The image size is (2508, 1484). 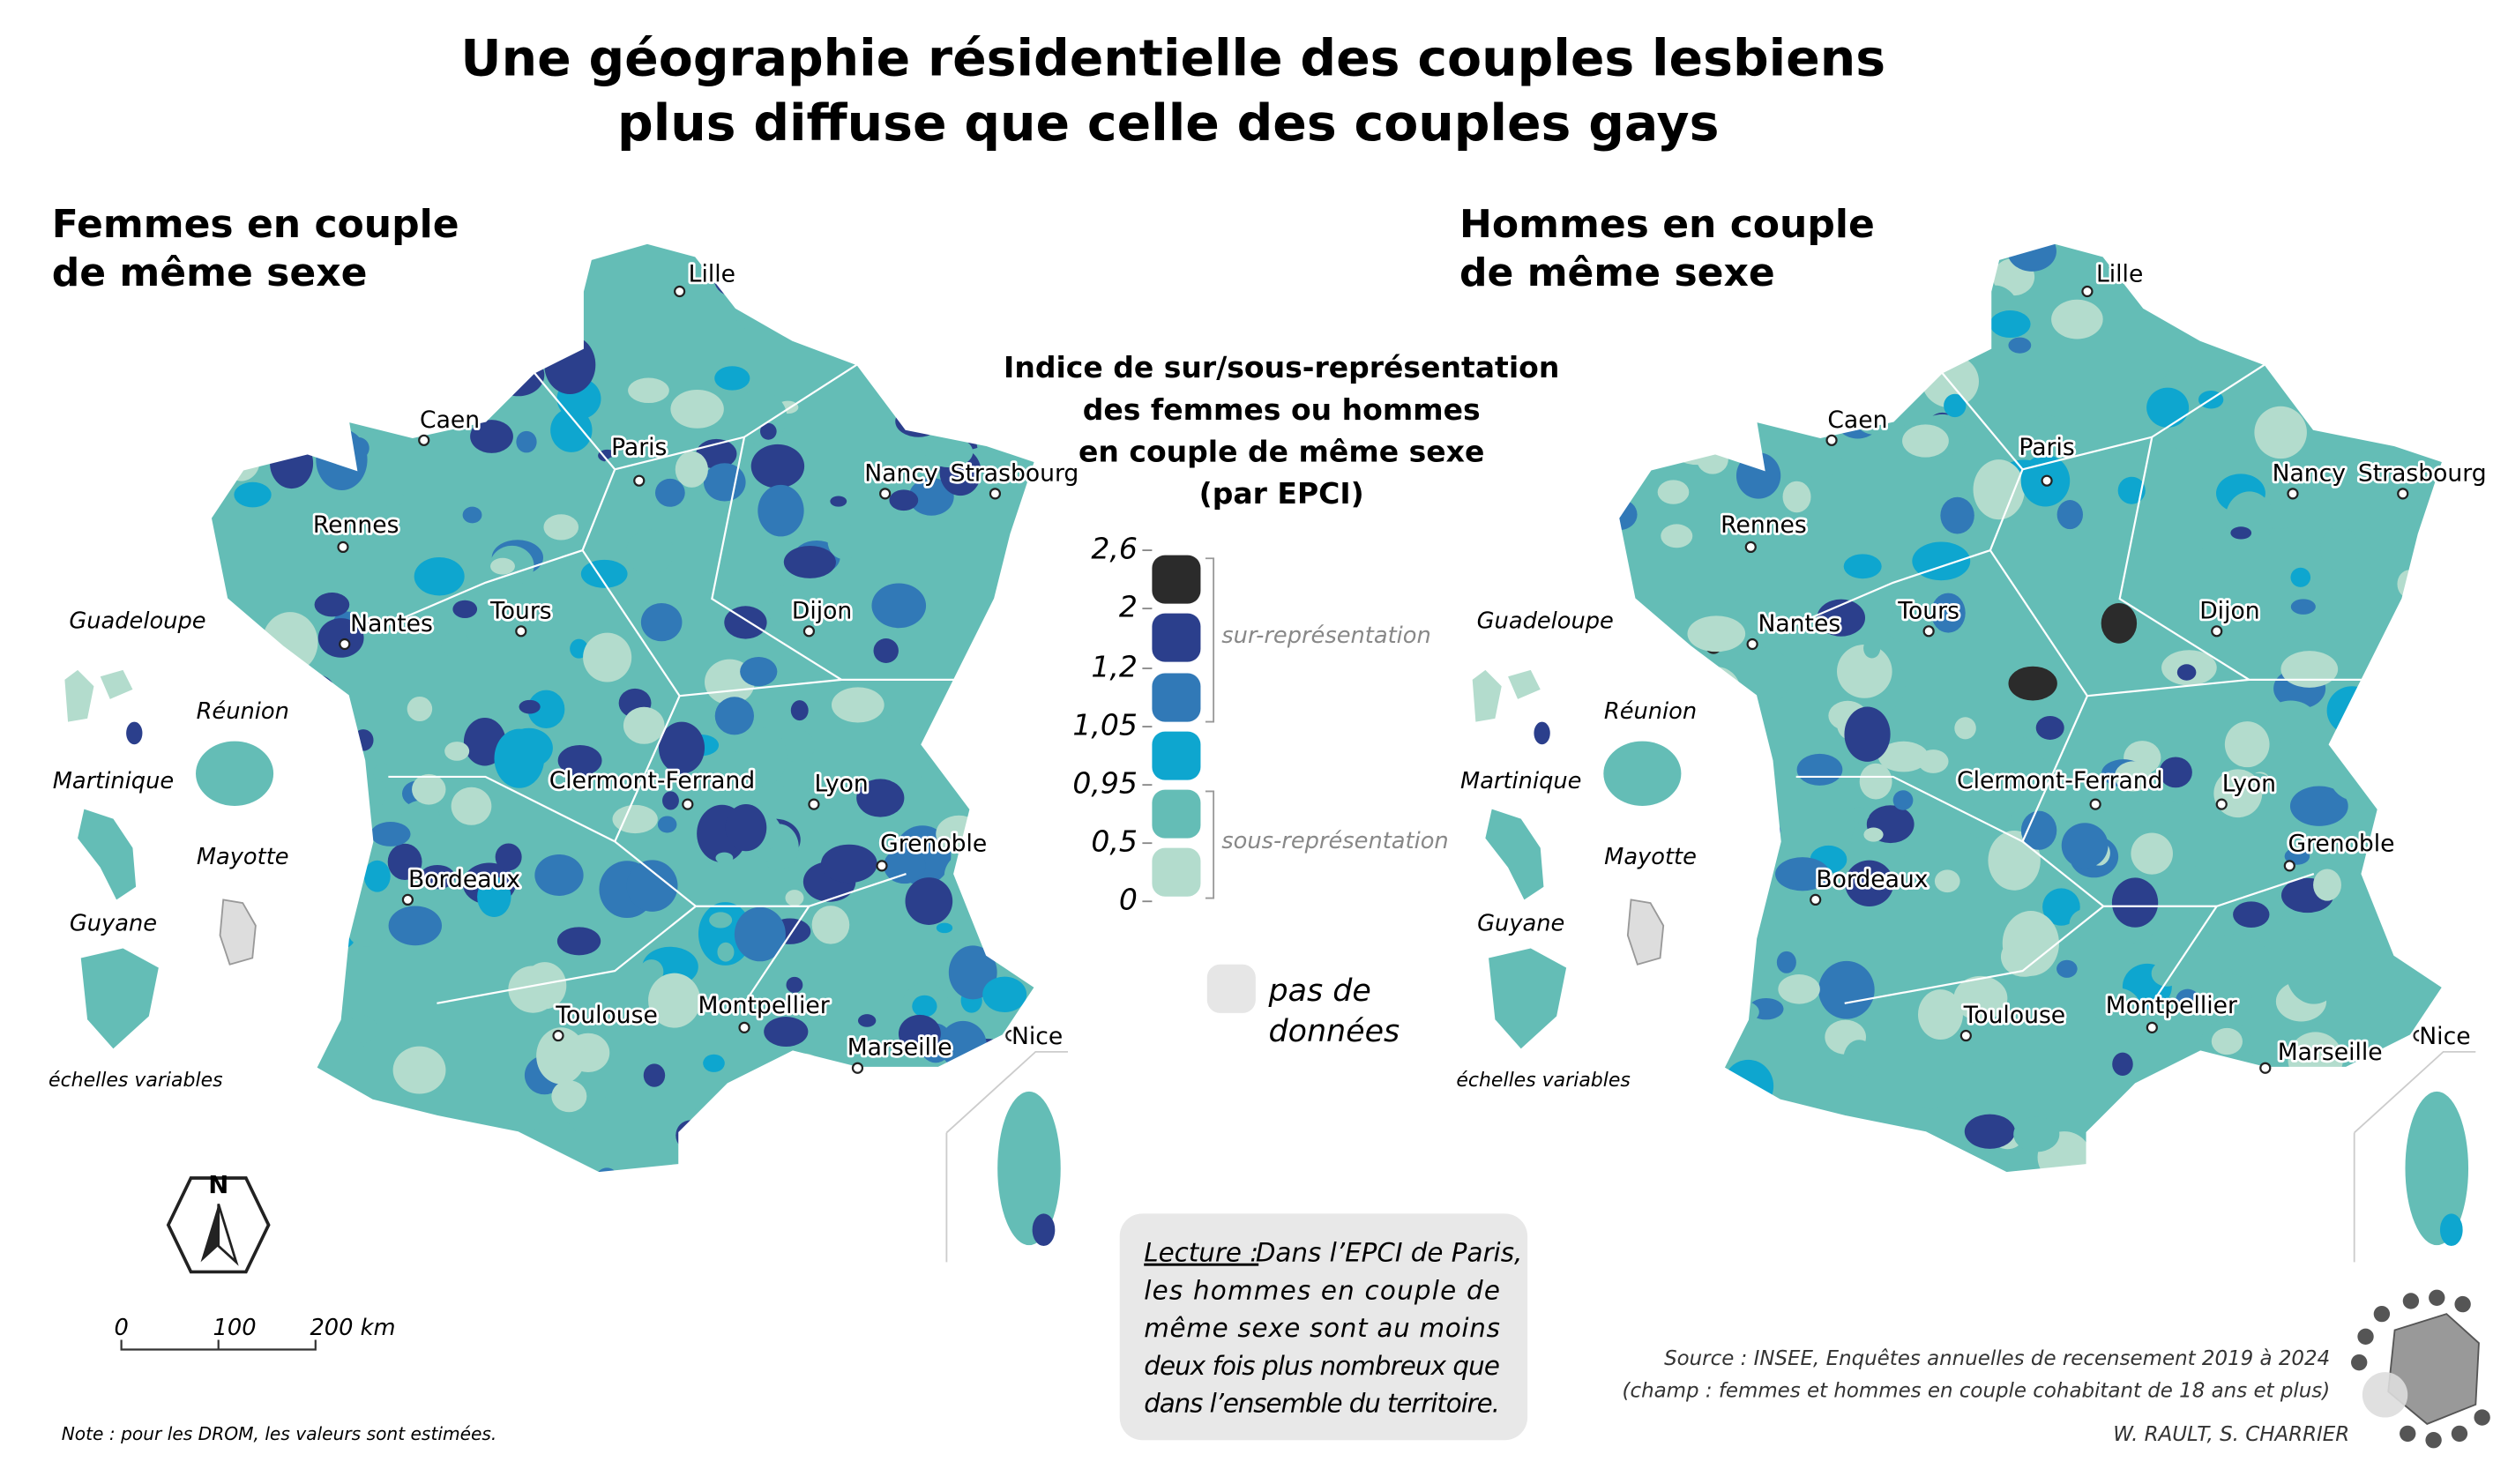 What do you see at coordinates (2046, 447) in the screenshot?
I see `city-label: Paris` at bounding box center [2046, 447].